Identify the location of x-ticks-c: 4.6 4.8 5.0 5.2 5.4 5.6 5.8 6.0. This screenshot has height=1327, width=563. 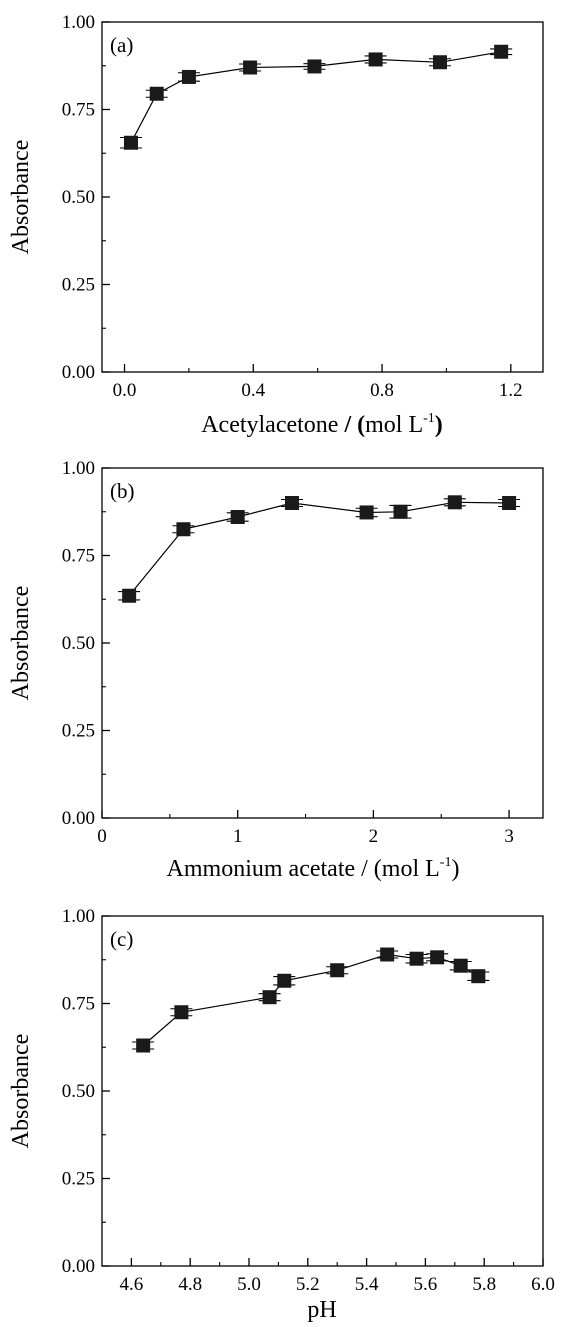
(337, 1276).